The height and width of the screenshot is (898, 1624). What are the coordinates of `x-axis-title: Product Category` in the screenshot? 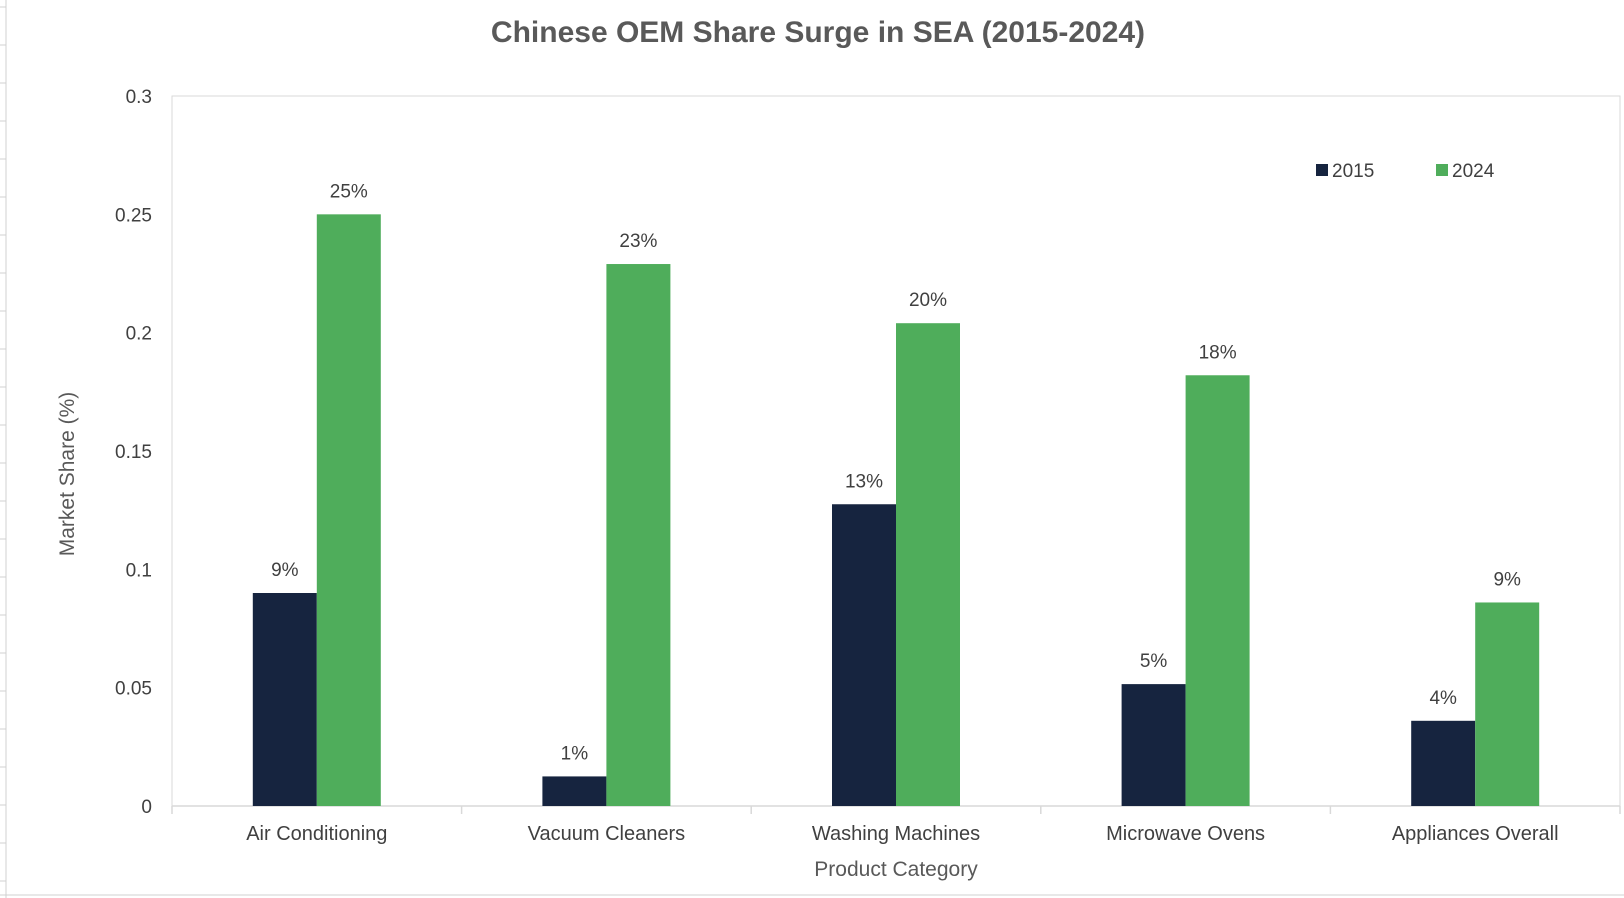 It's located at (896, 869).